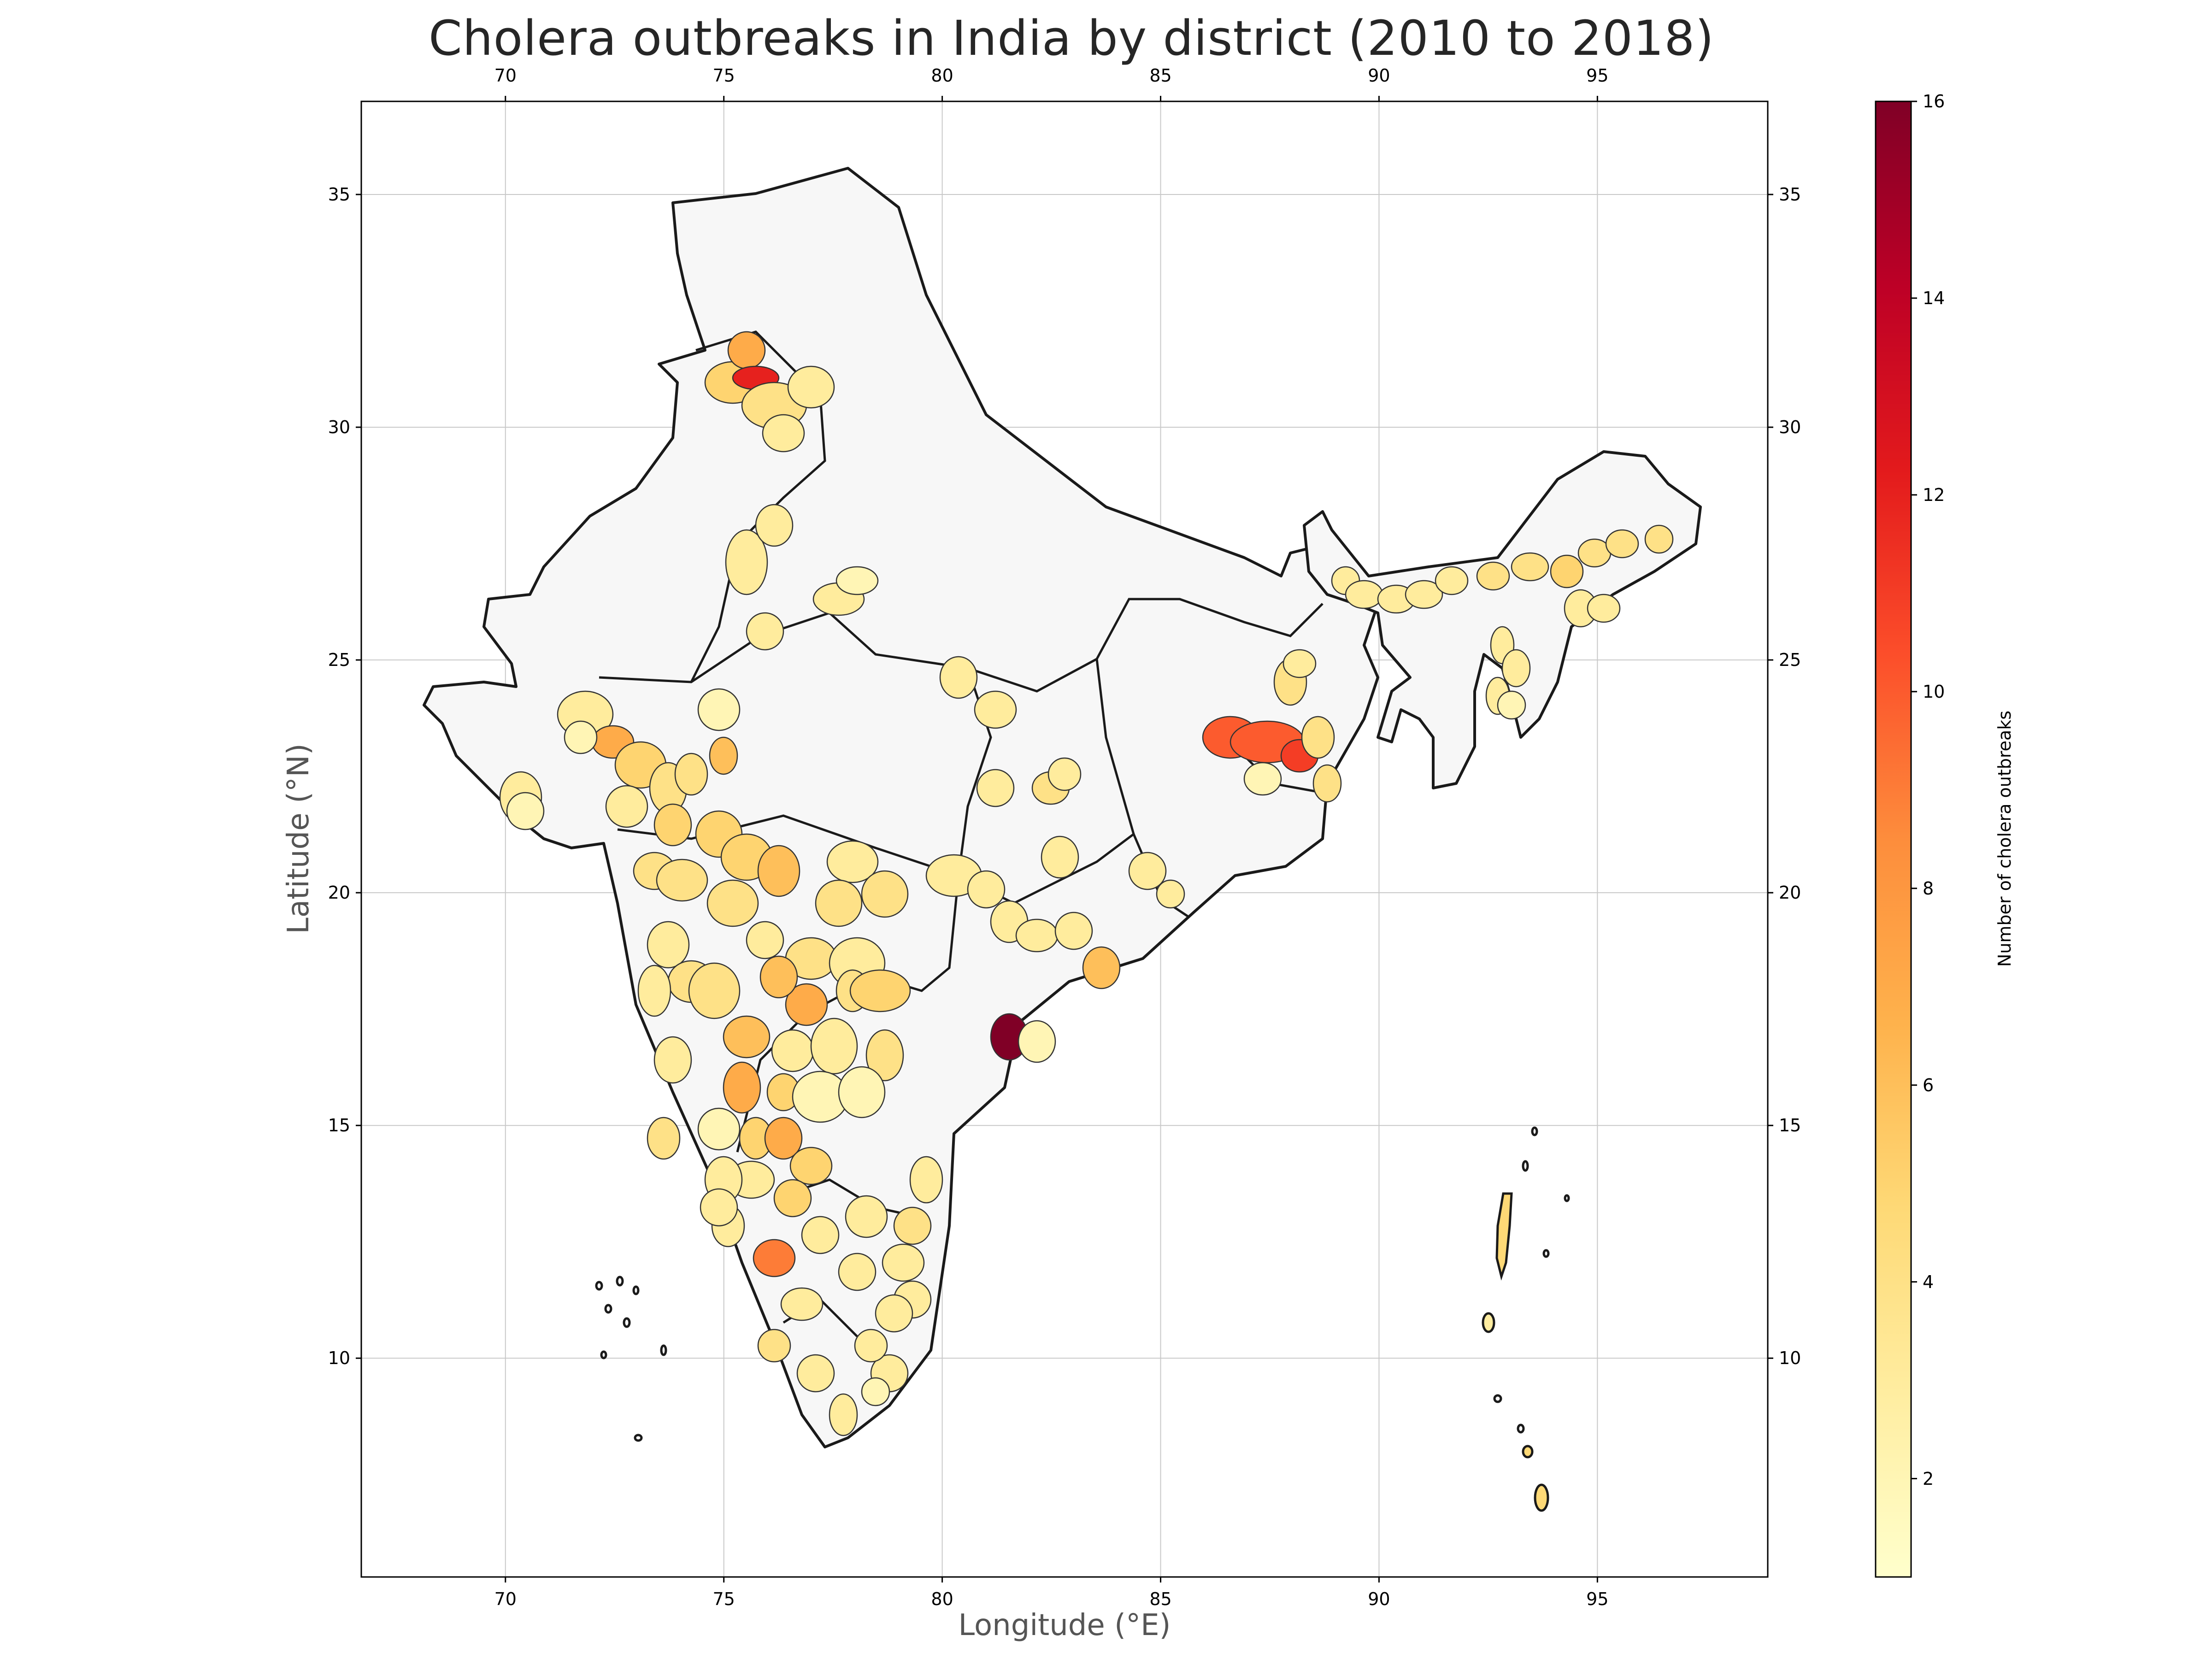  What do you see at coordinates (505, 75) in the screenshot?
I see `x-tick-label-top: 70` at bounding box center [505, 75].